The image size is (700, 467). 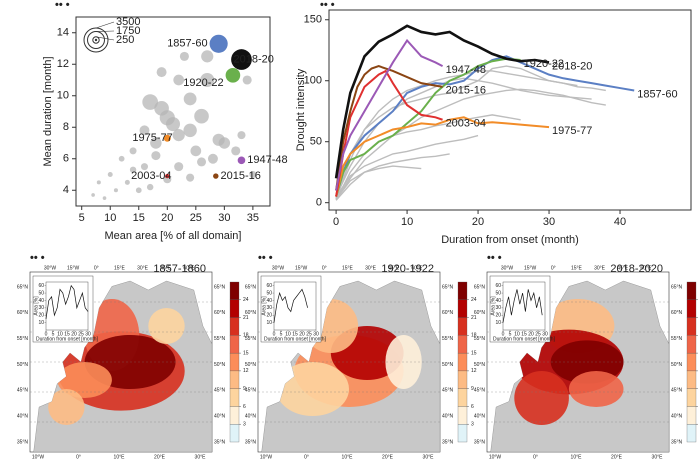 What do you see at coordinates (474, 318) in the screenshot?
I see `colorbar-label: 21` at bounding box center [474, 318].